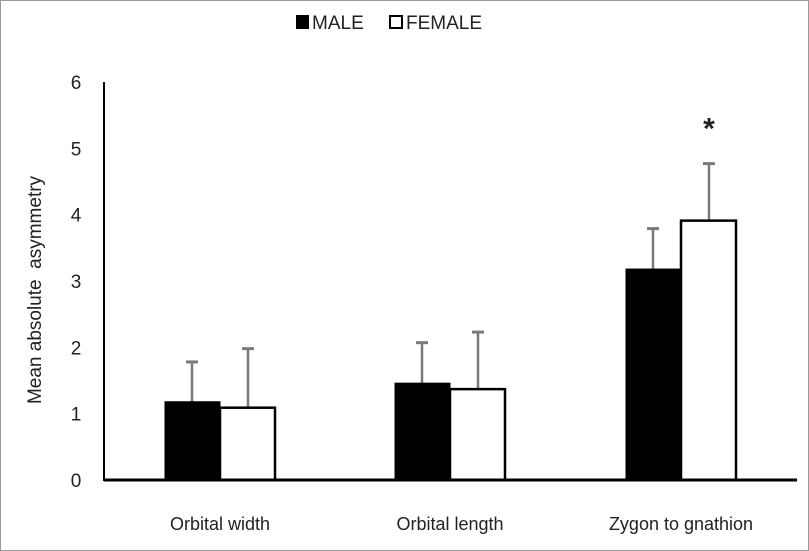 This screenshot has height=551, width=809. Describe the element at coordinates (76, 216) in the screenshot. I see `y-tick-label: 4` at that location.